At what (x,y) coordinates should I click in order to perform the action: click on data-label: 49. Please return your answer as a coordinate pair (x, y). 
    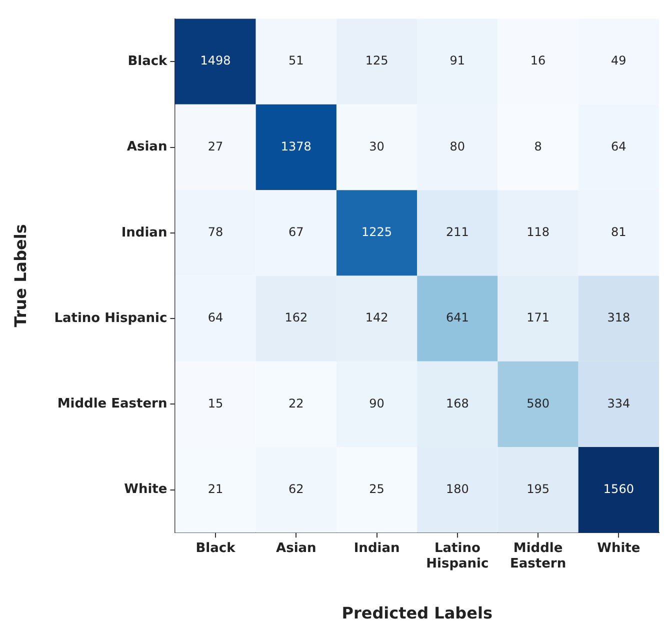
    Looking at the image, I should click on (618, 61).